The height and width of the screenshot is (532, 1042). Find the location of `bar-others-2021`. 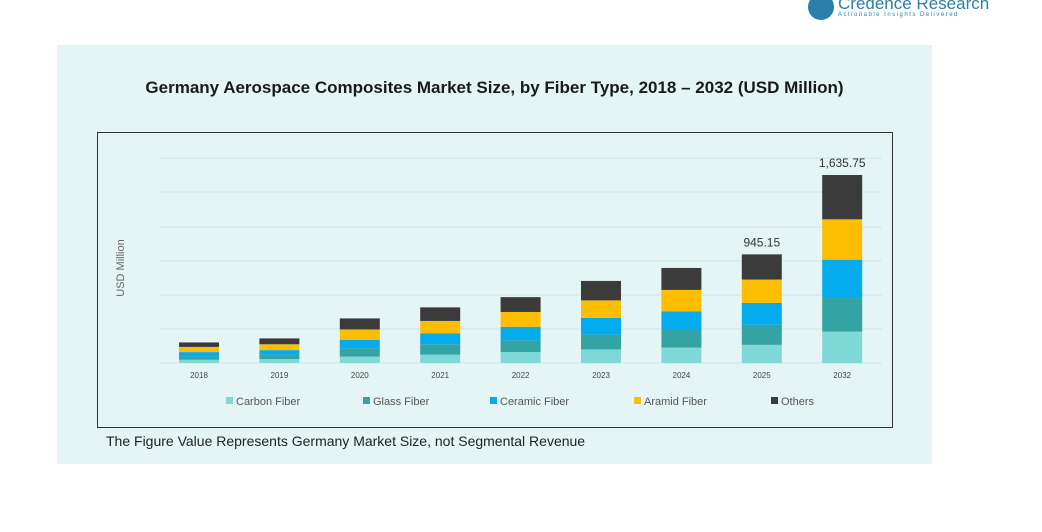

bar-others-2021 is located at coordinates (440, 314).